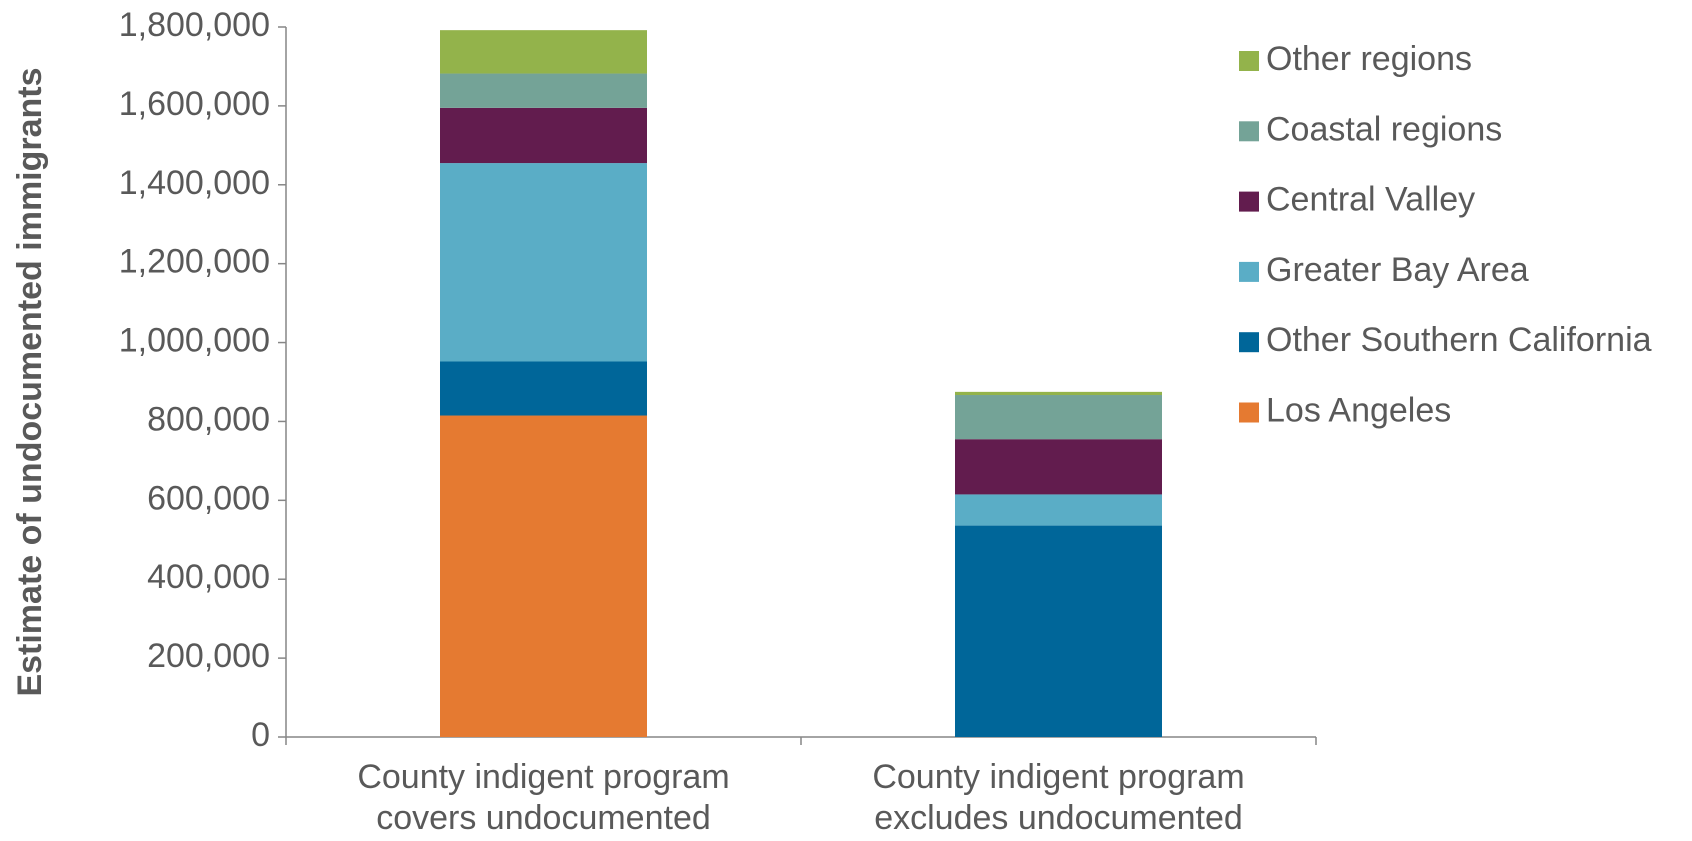  What do you see at coordinates (194, 104) in the screenshot?
I see `y-tick-label: 1,600,000` at bounding box center [194, 104].